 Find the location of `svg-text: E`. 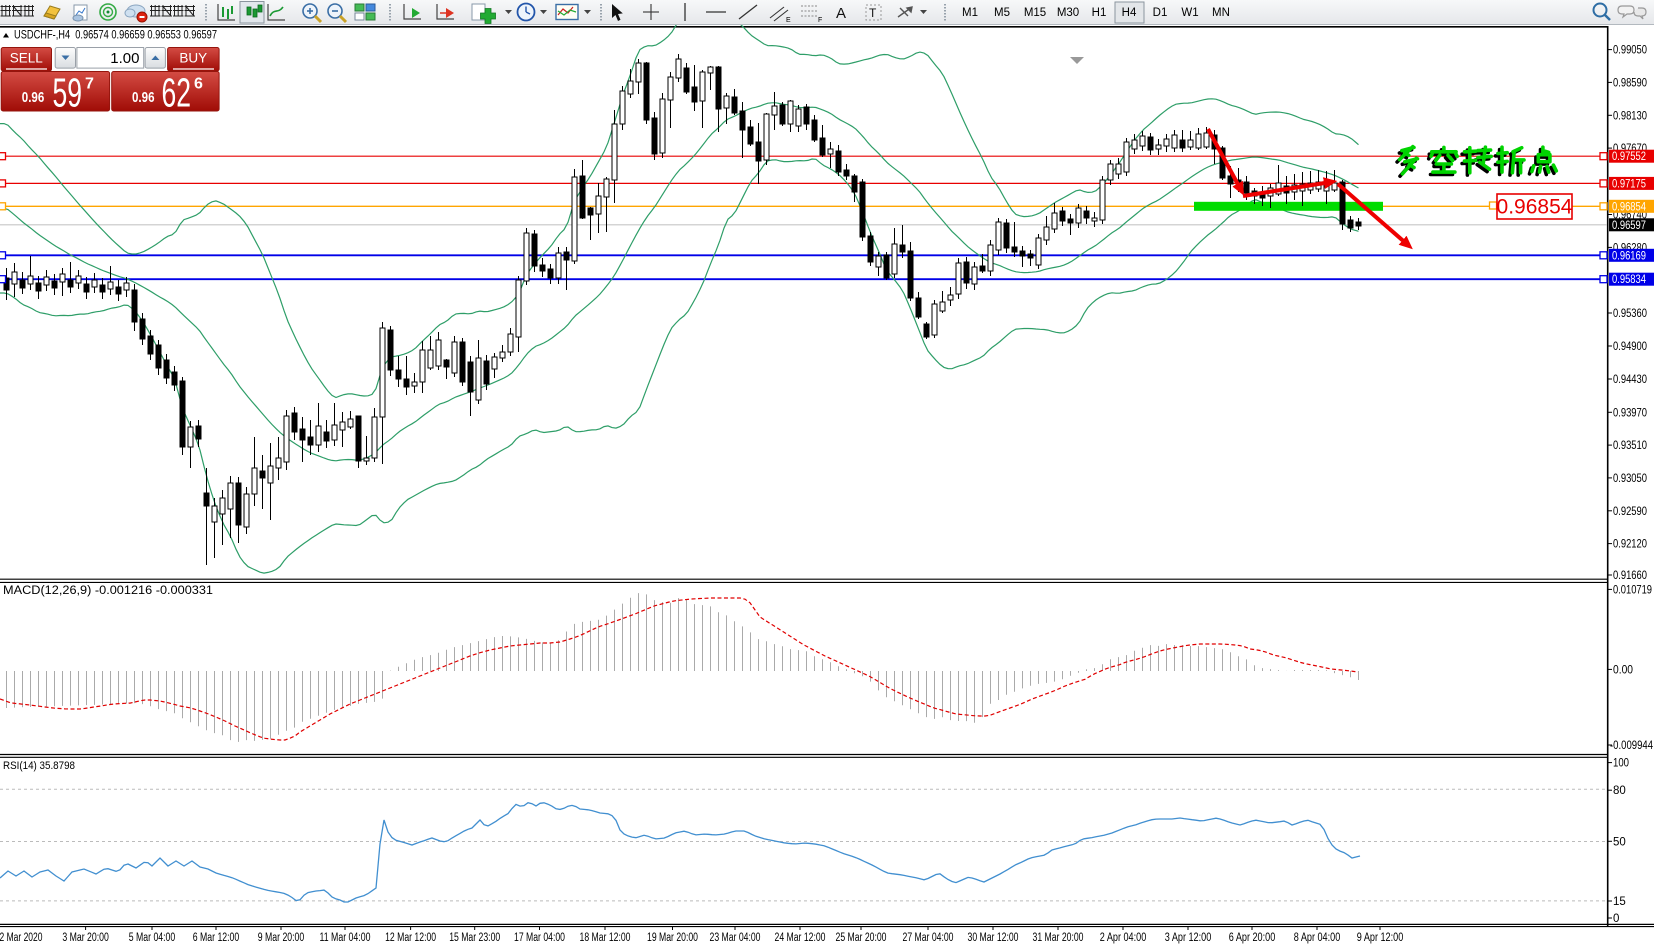

svg-text: E is located at coordinates (788, 20).